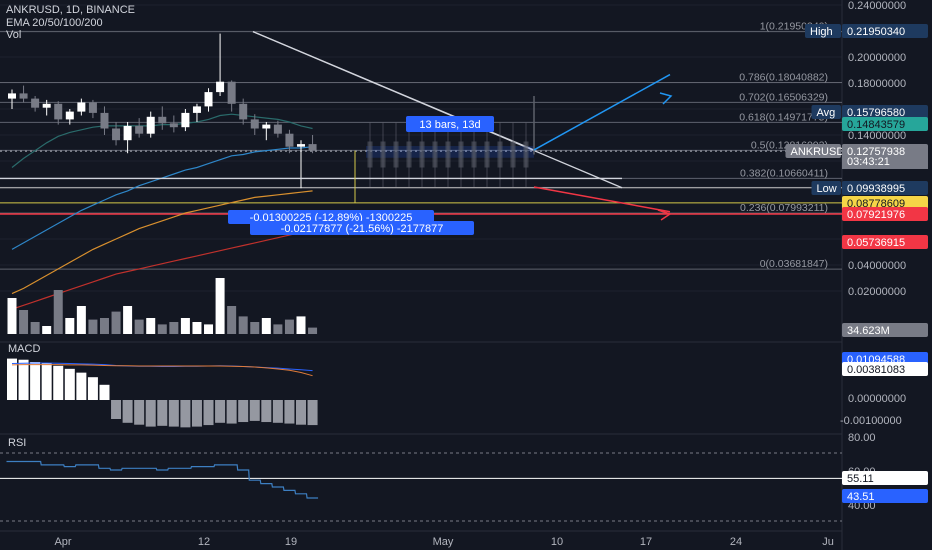 The height and width of the screenshot is (550, 932). What do you see at coordinates (17, 443) in the screenshot?
I see `rsi-label: RSI` at bounding box center [17, 443].